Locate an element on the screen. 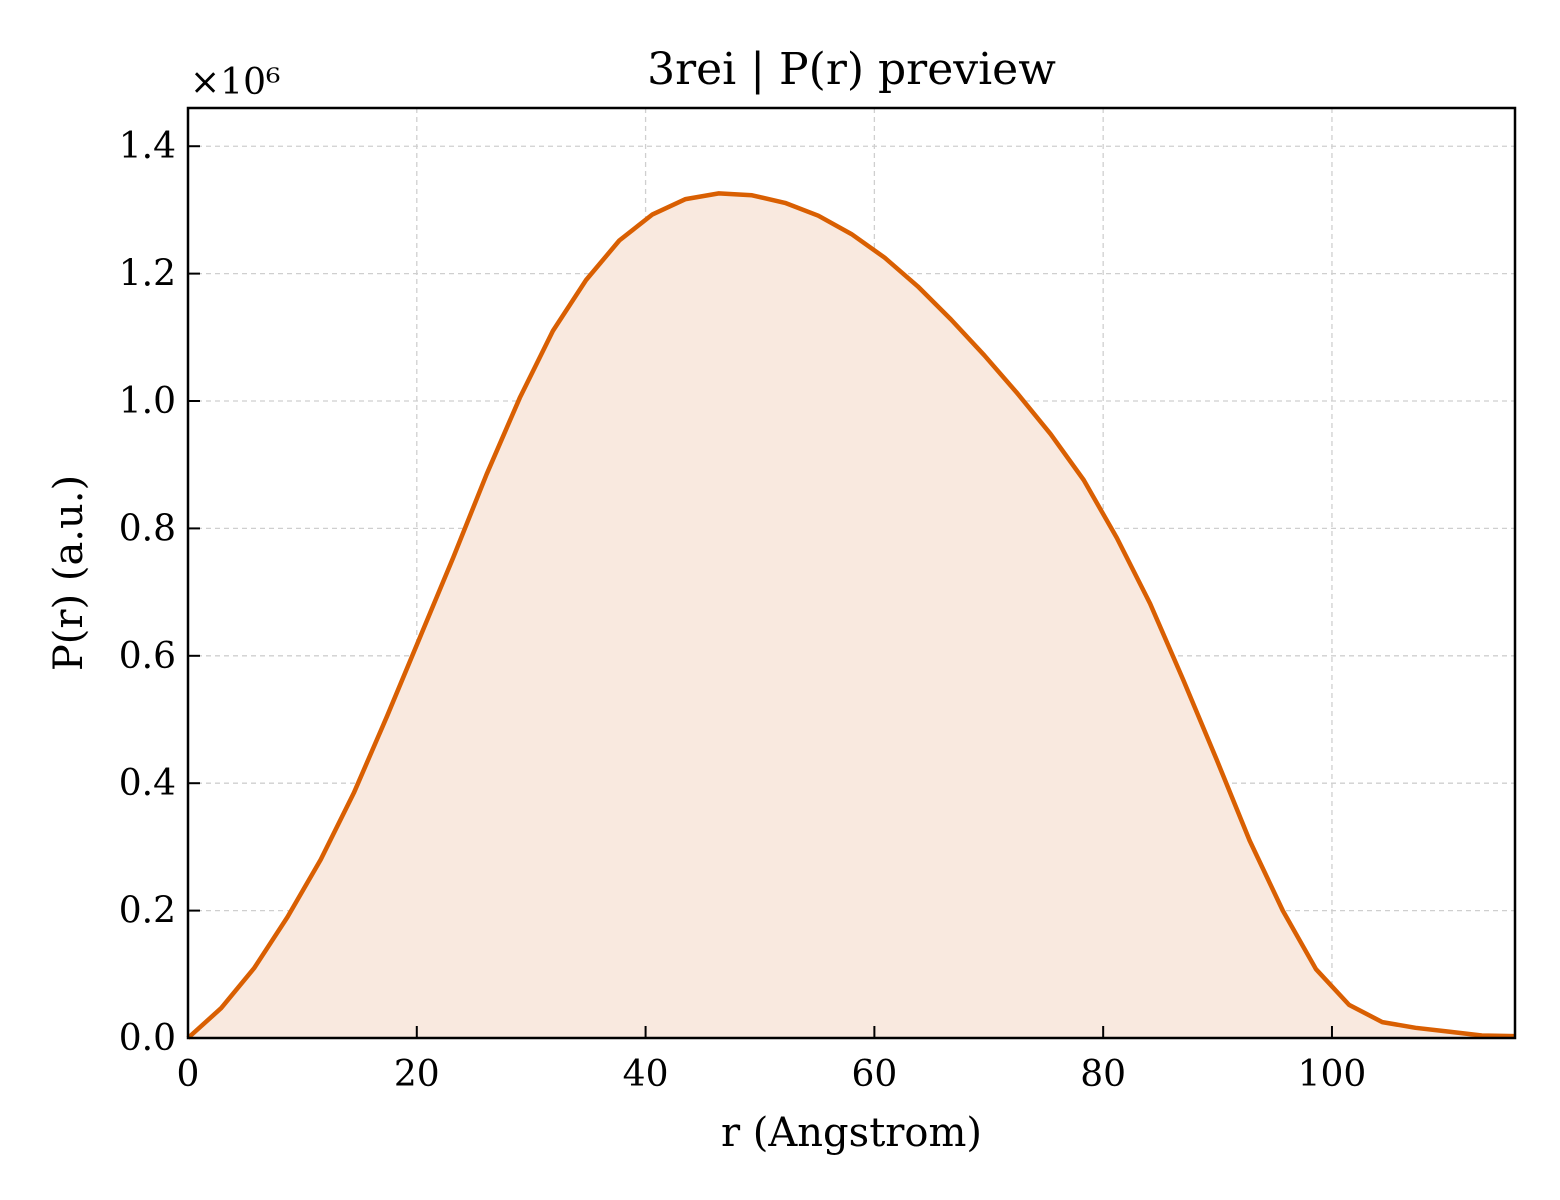  chart-title: 3rei | P(r) preview is located at coordinates (851, 69).